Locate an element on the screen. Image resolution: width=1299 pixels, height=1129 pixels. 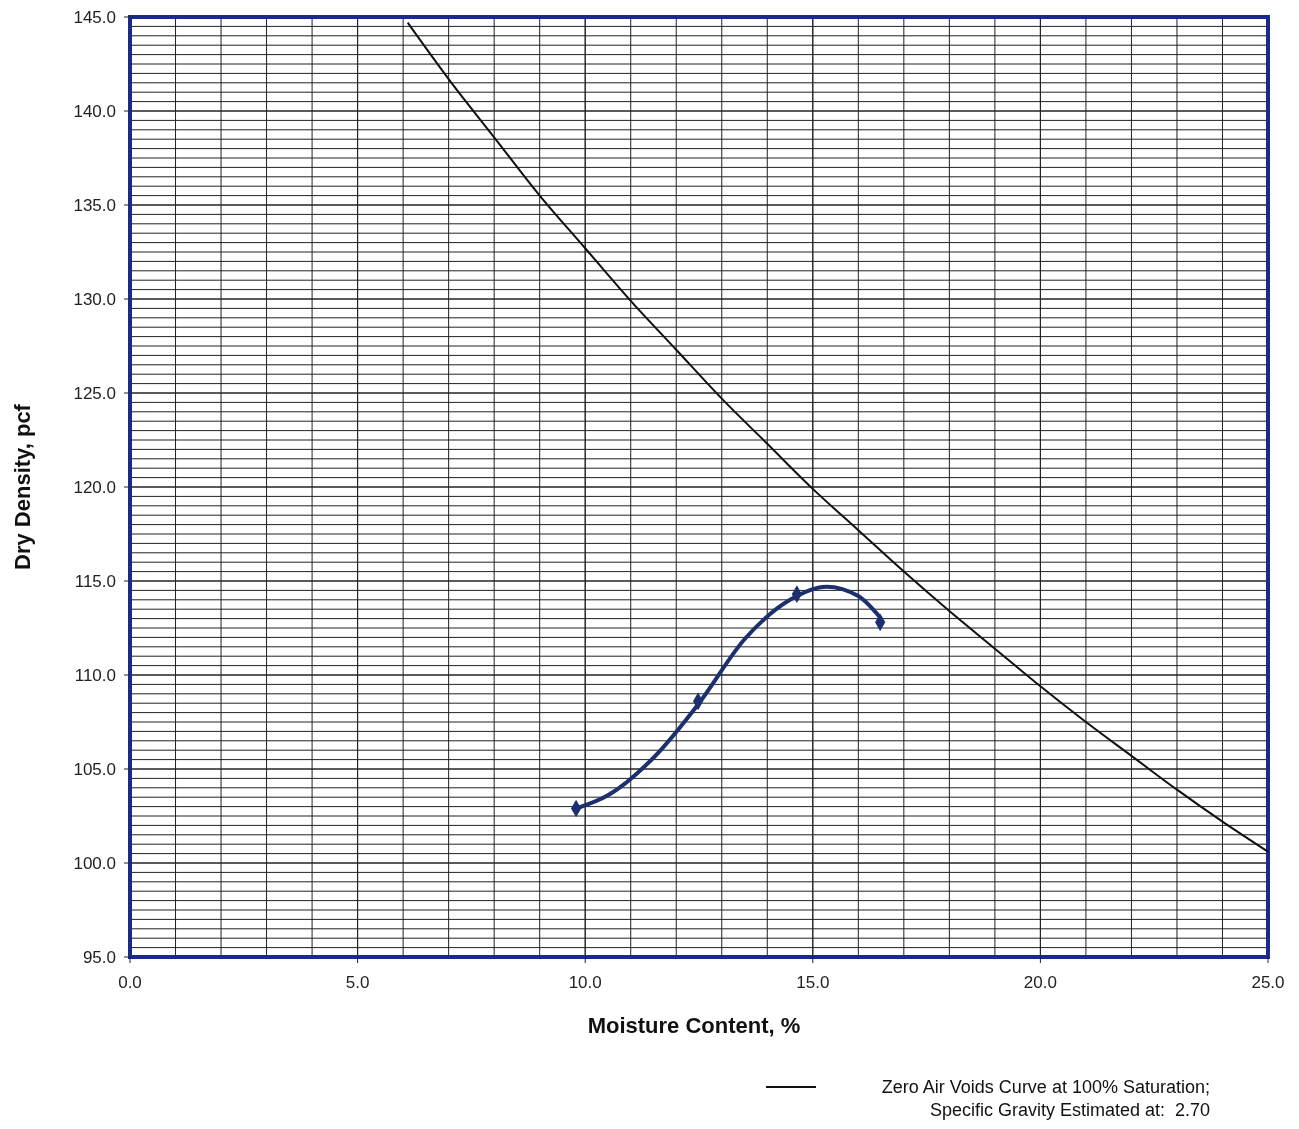
text: Zero Air Voids Curve at 100% Saturation; Specific Gravity Estimated at: 2.70 is located at coordinates (1045, 1098).